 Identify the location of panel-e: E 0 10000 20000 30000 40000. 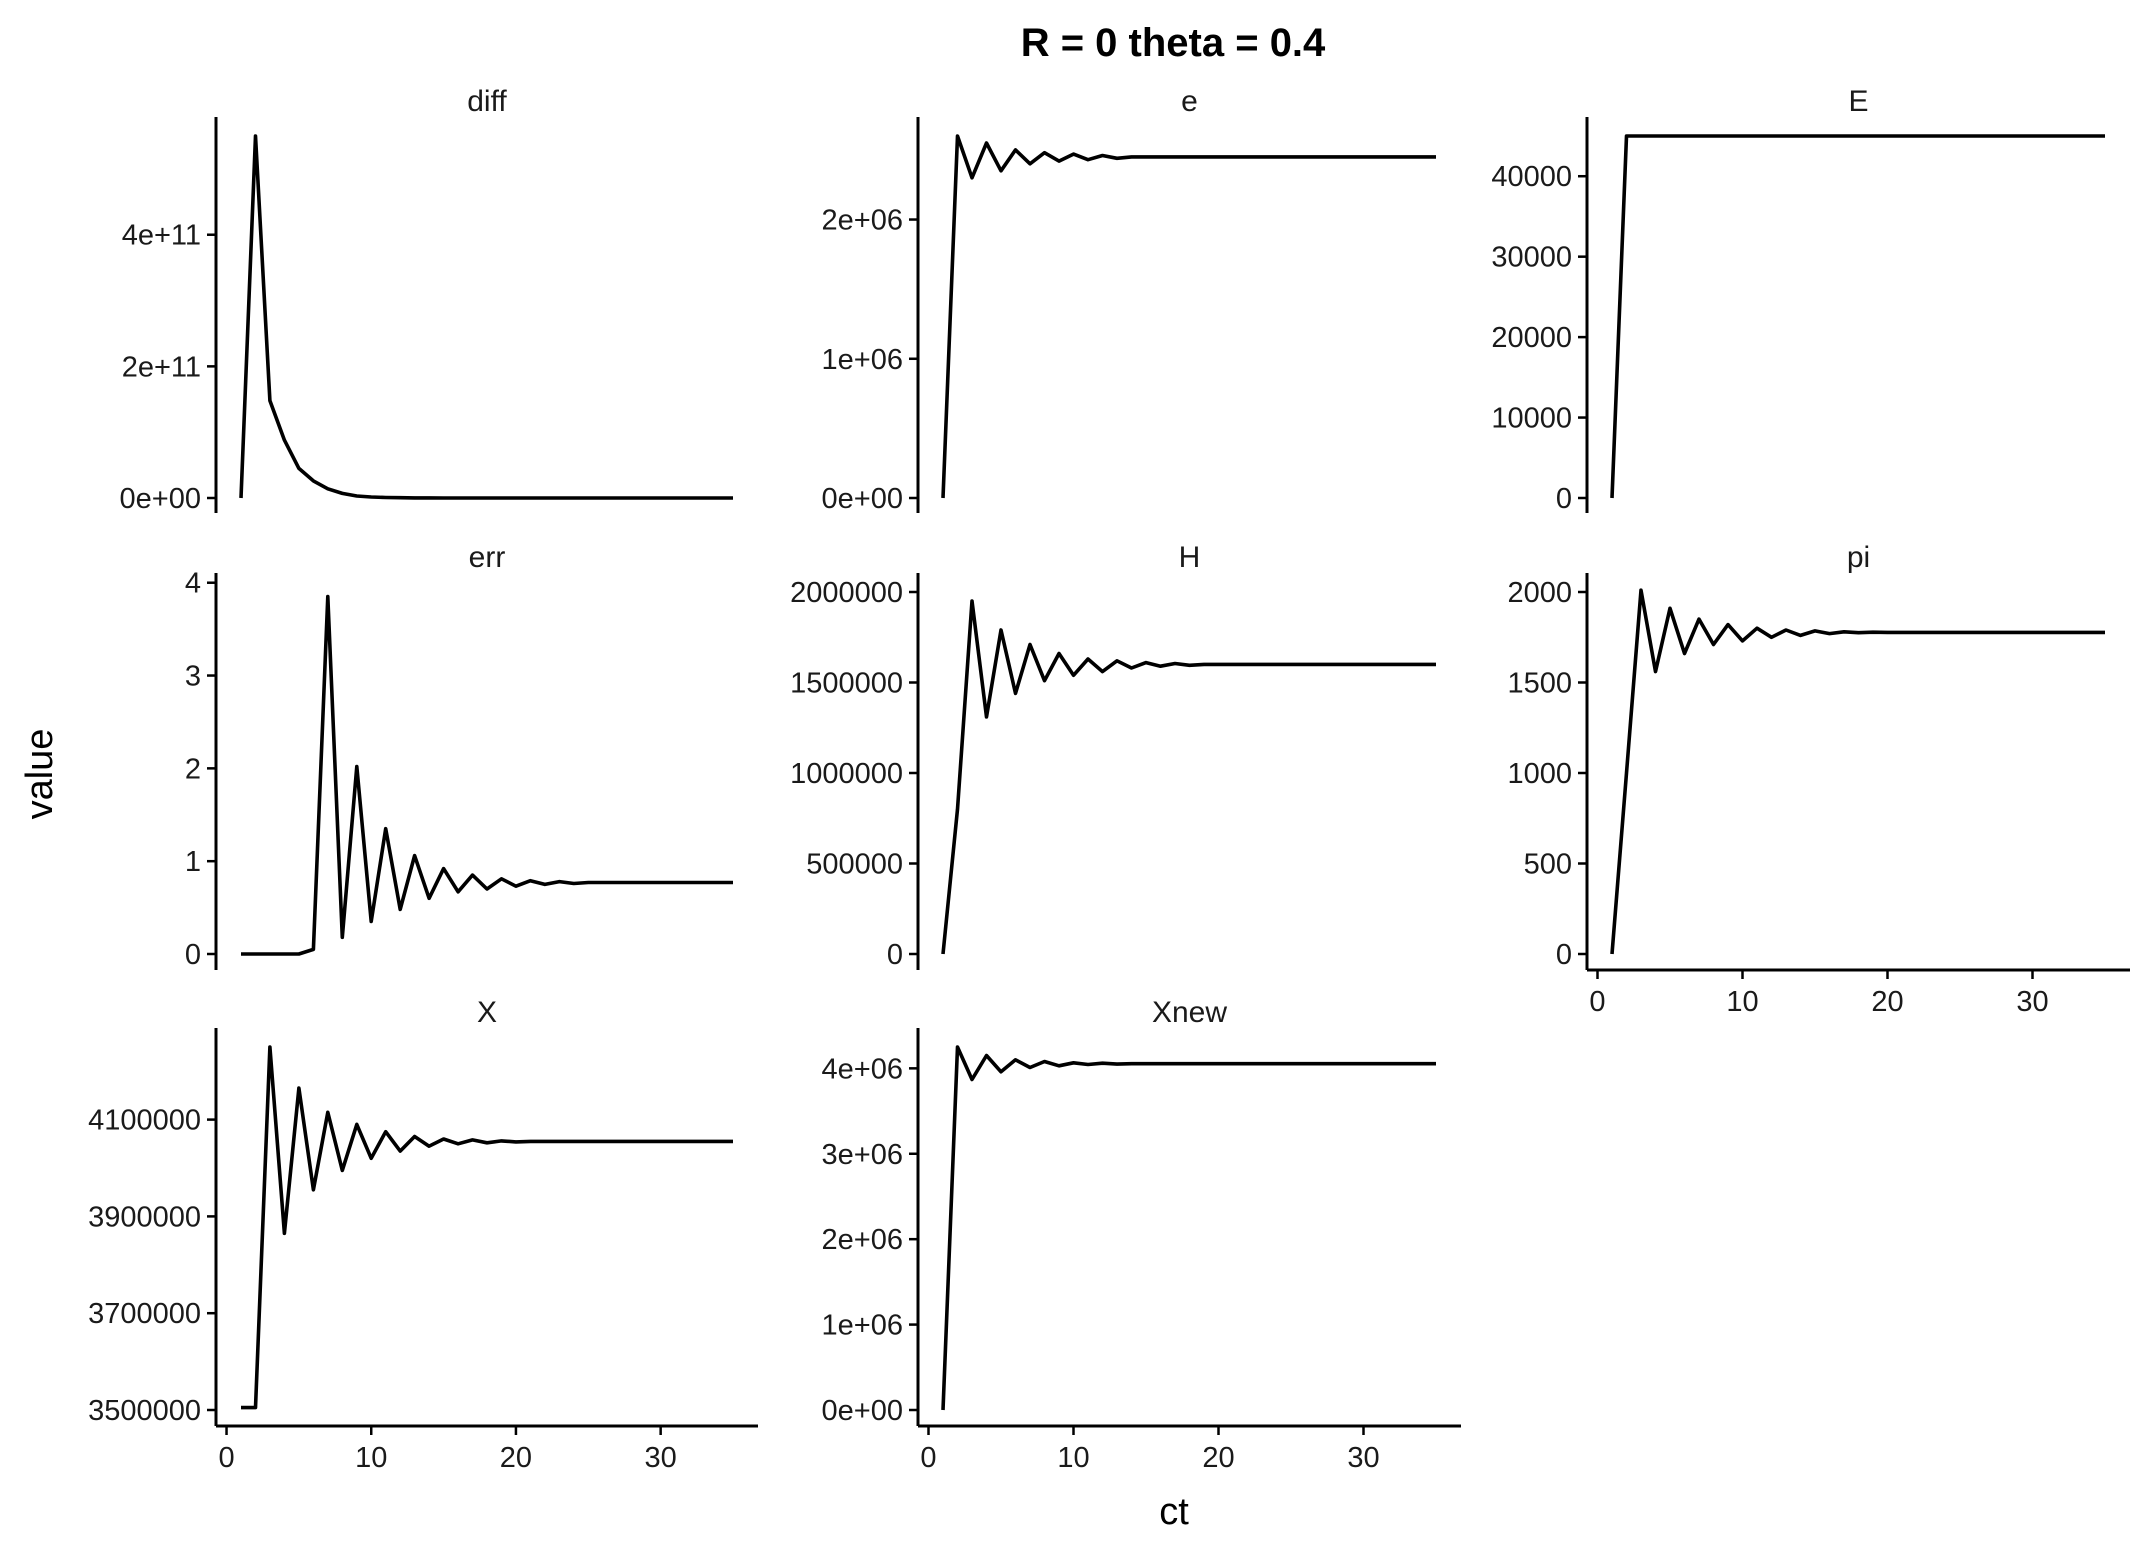
(1798, 300).